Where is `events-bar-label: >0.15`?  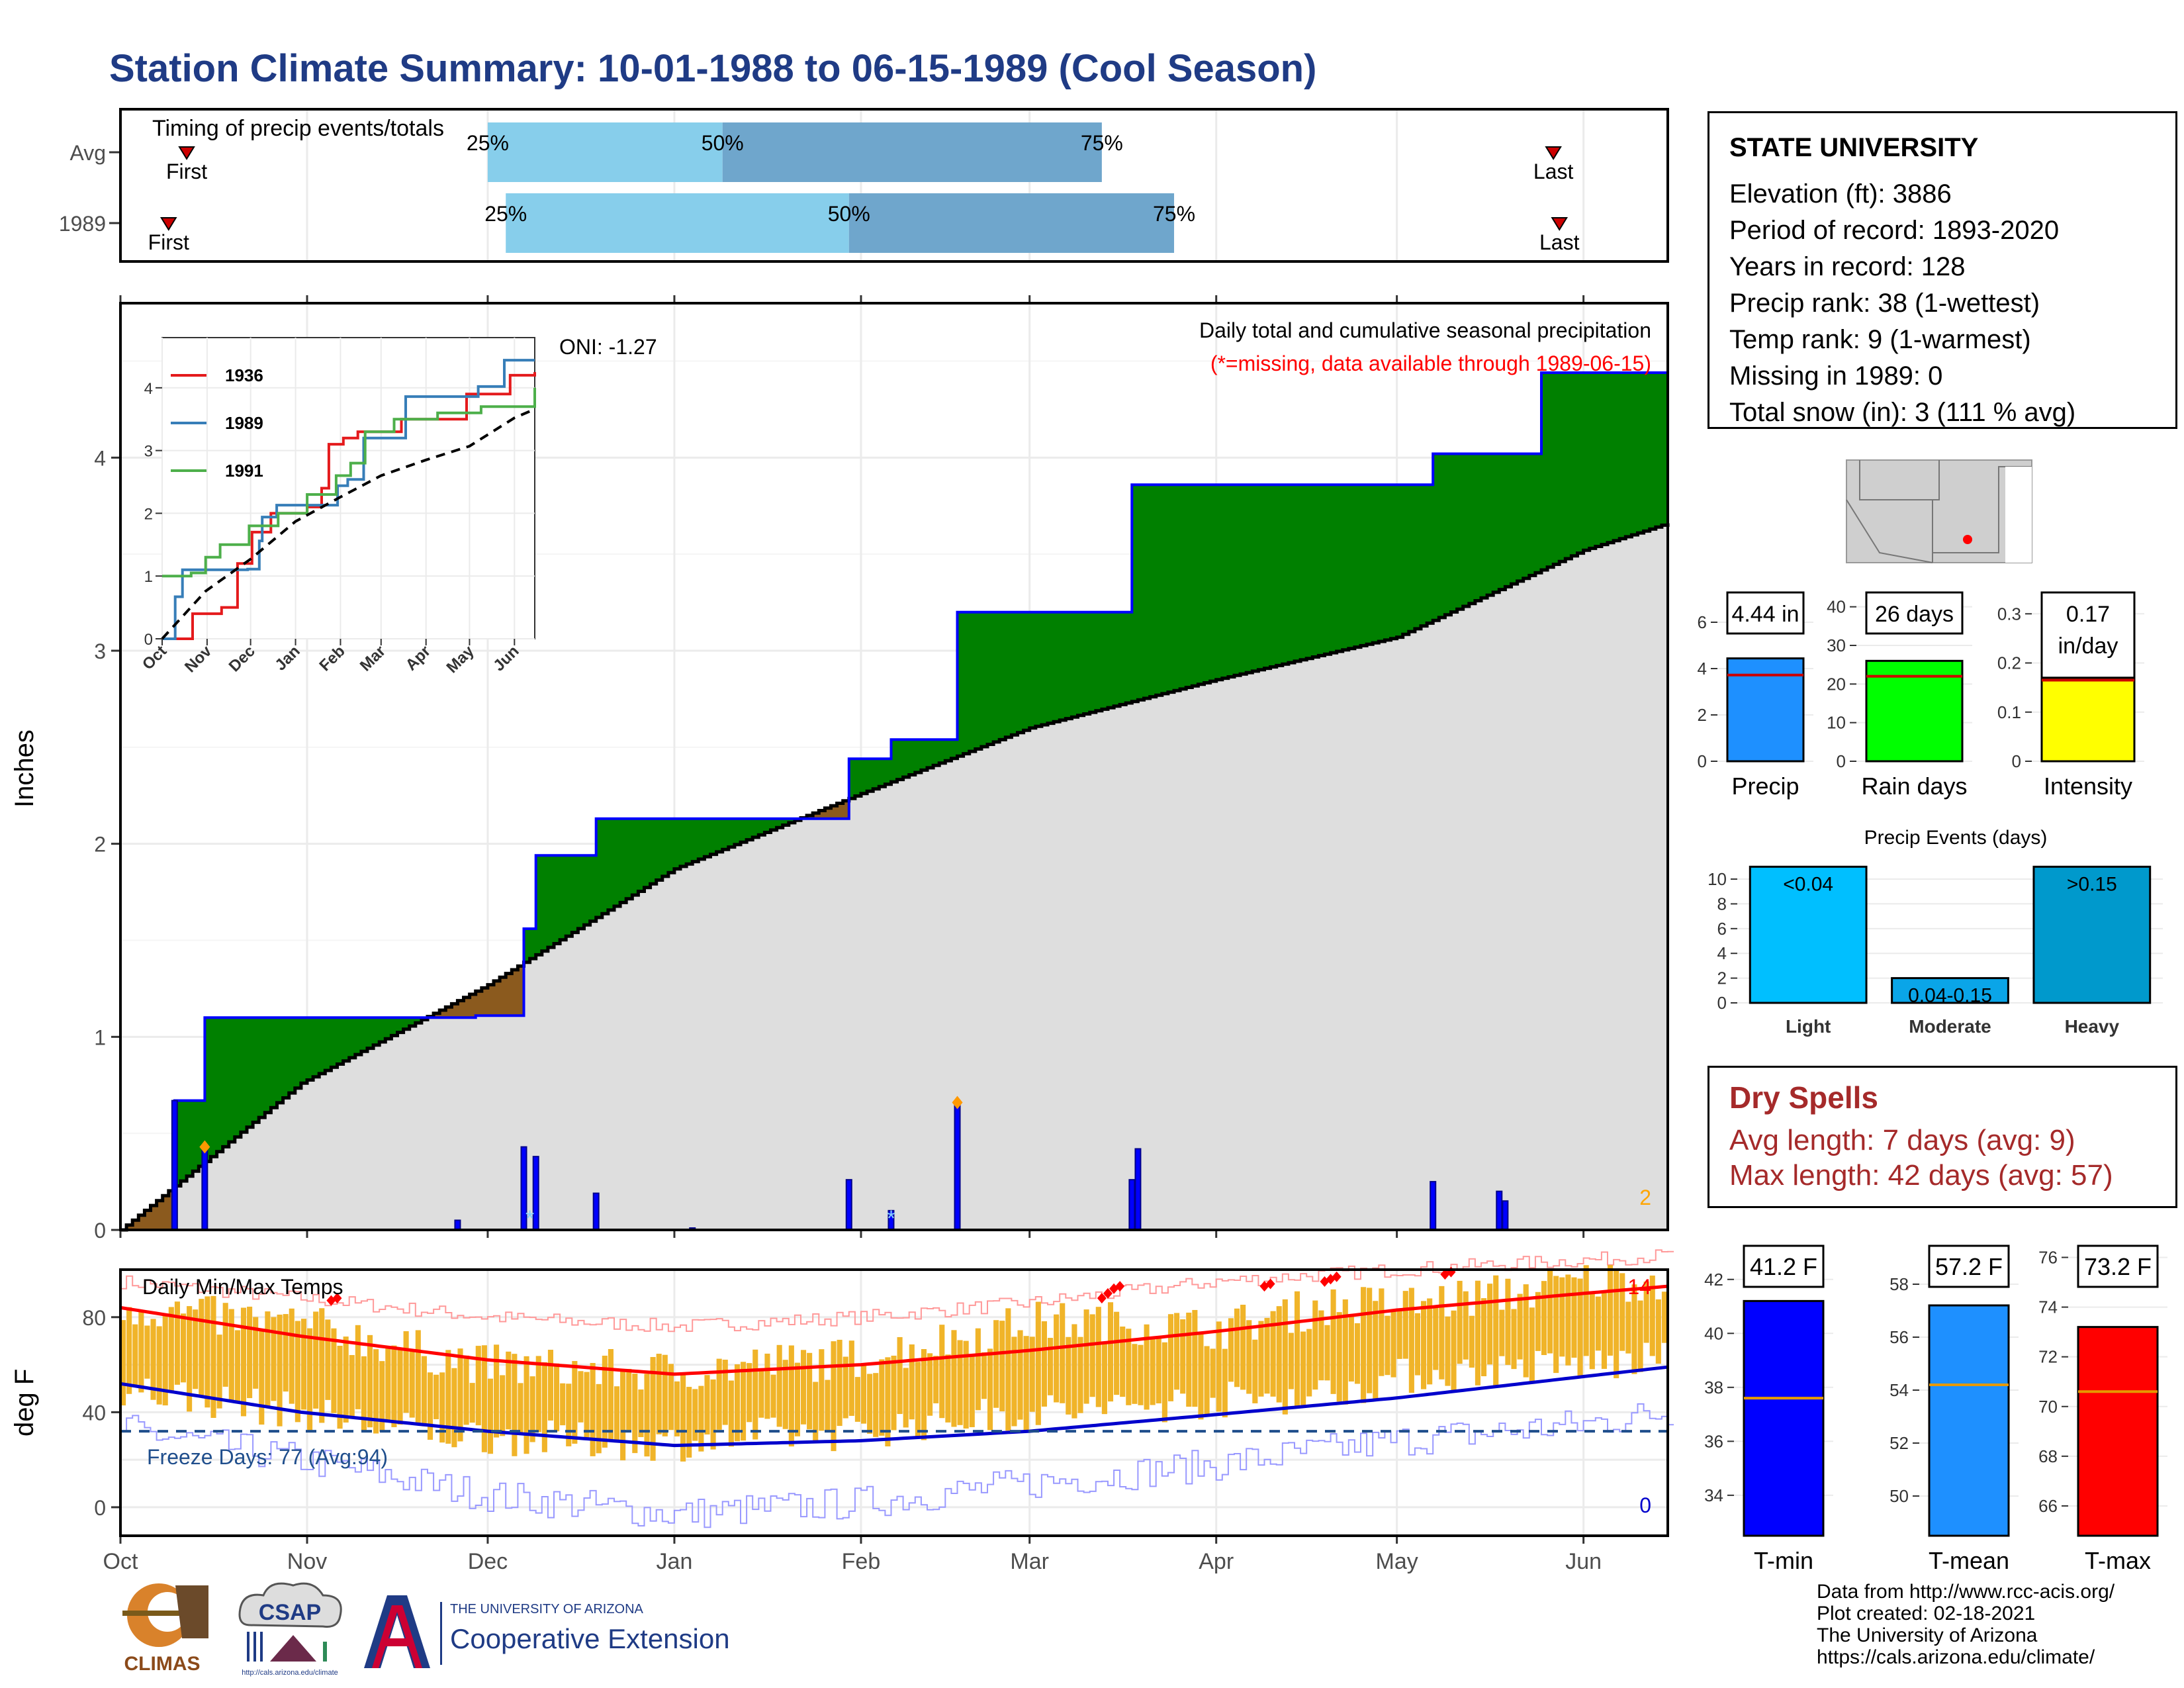
events-bar-label: >0.15 is located at coordinates (2092, 884).